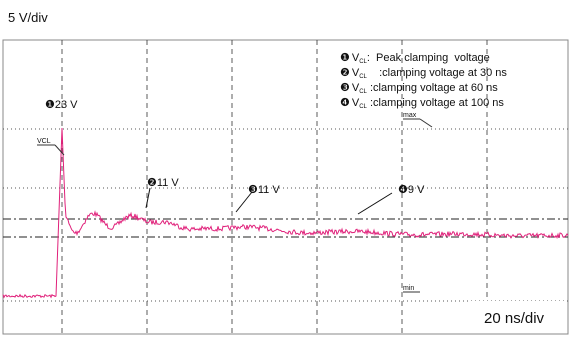 This screenshot has width=569, height=341. Describe the element at coordinates (345, 103) in the screenshot. I see `legend-badge: ❹` at that location.